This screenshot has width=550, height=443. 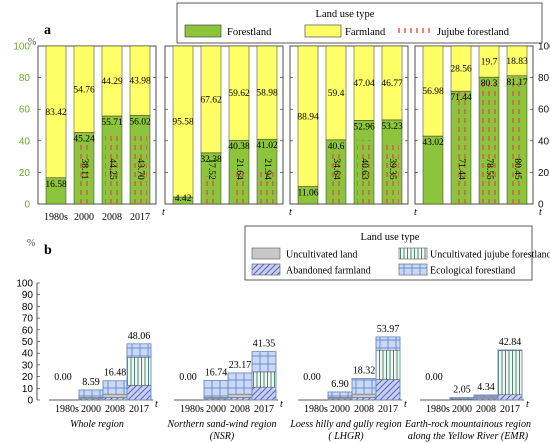 What do you see at coordinates (336, 147) in the screenshot?
I see `forestland-value: 40.6` at bounding box center [336, 147].